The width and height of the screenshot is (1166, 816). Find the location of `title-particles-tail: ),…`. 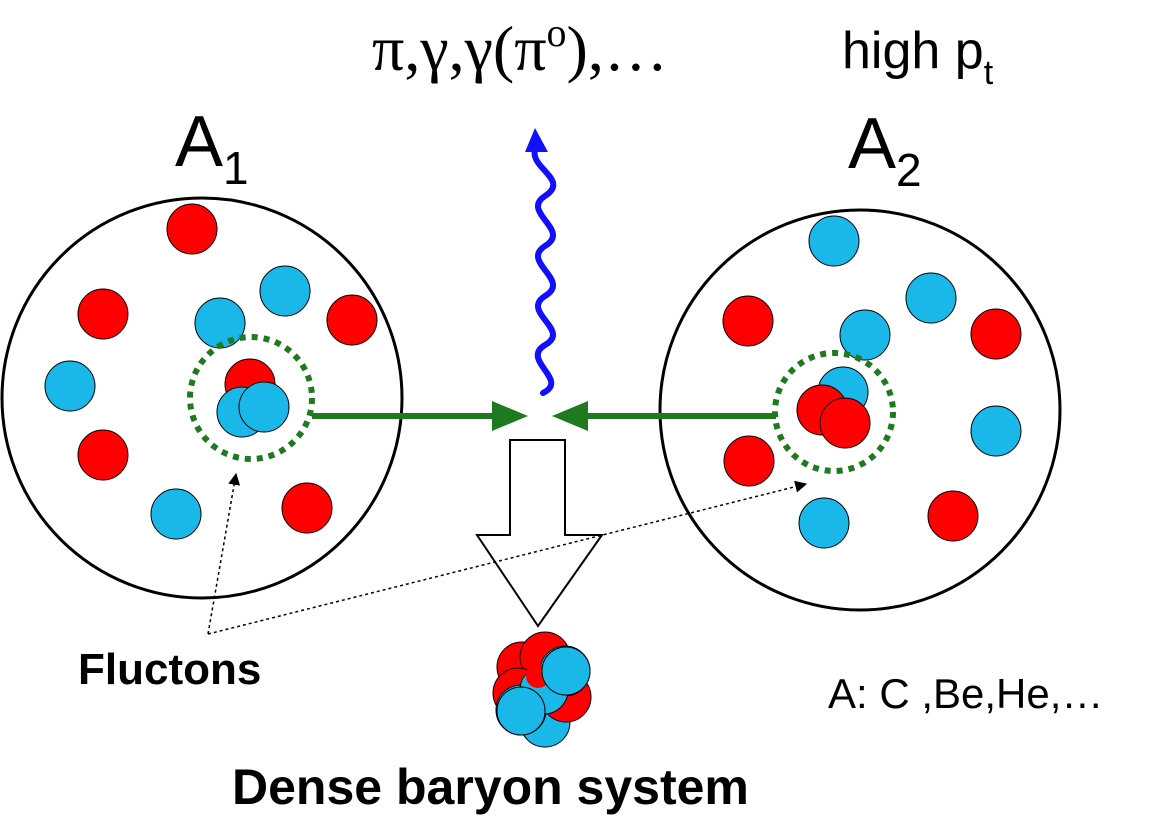

title-particles-tail: ),… is located at coordinates (617, 48).